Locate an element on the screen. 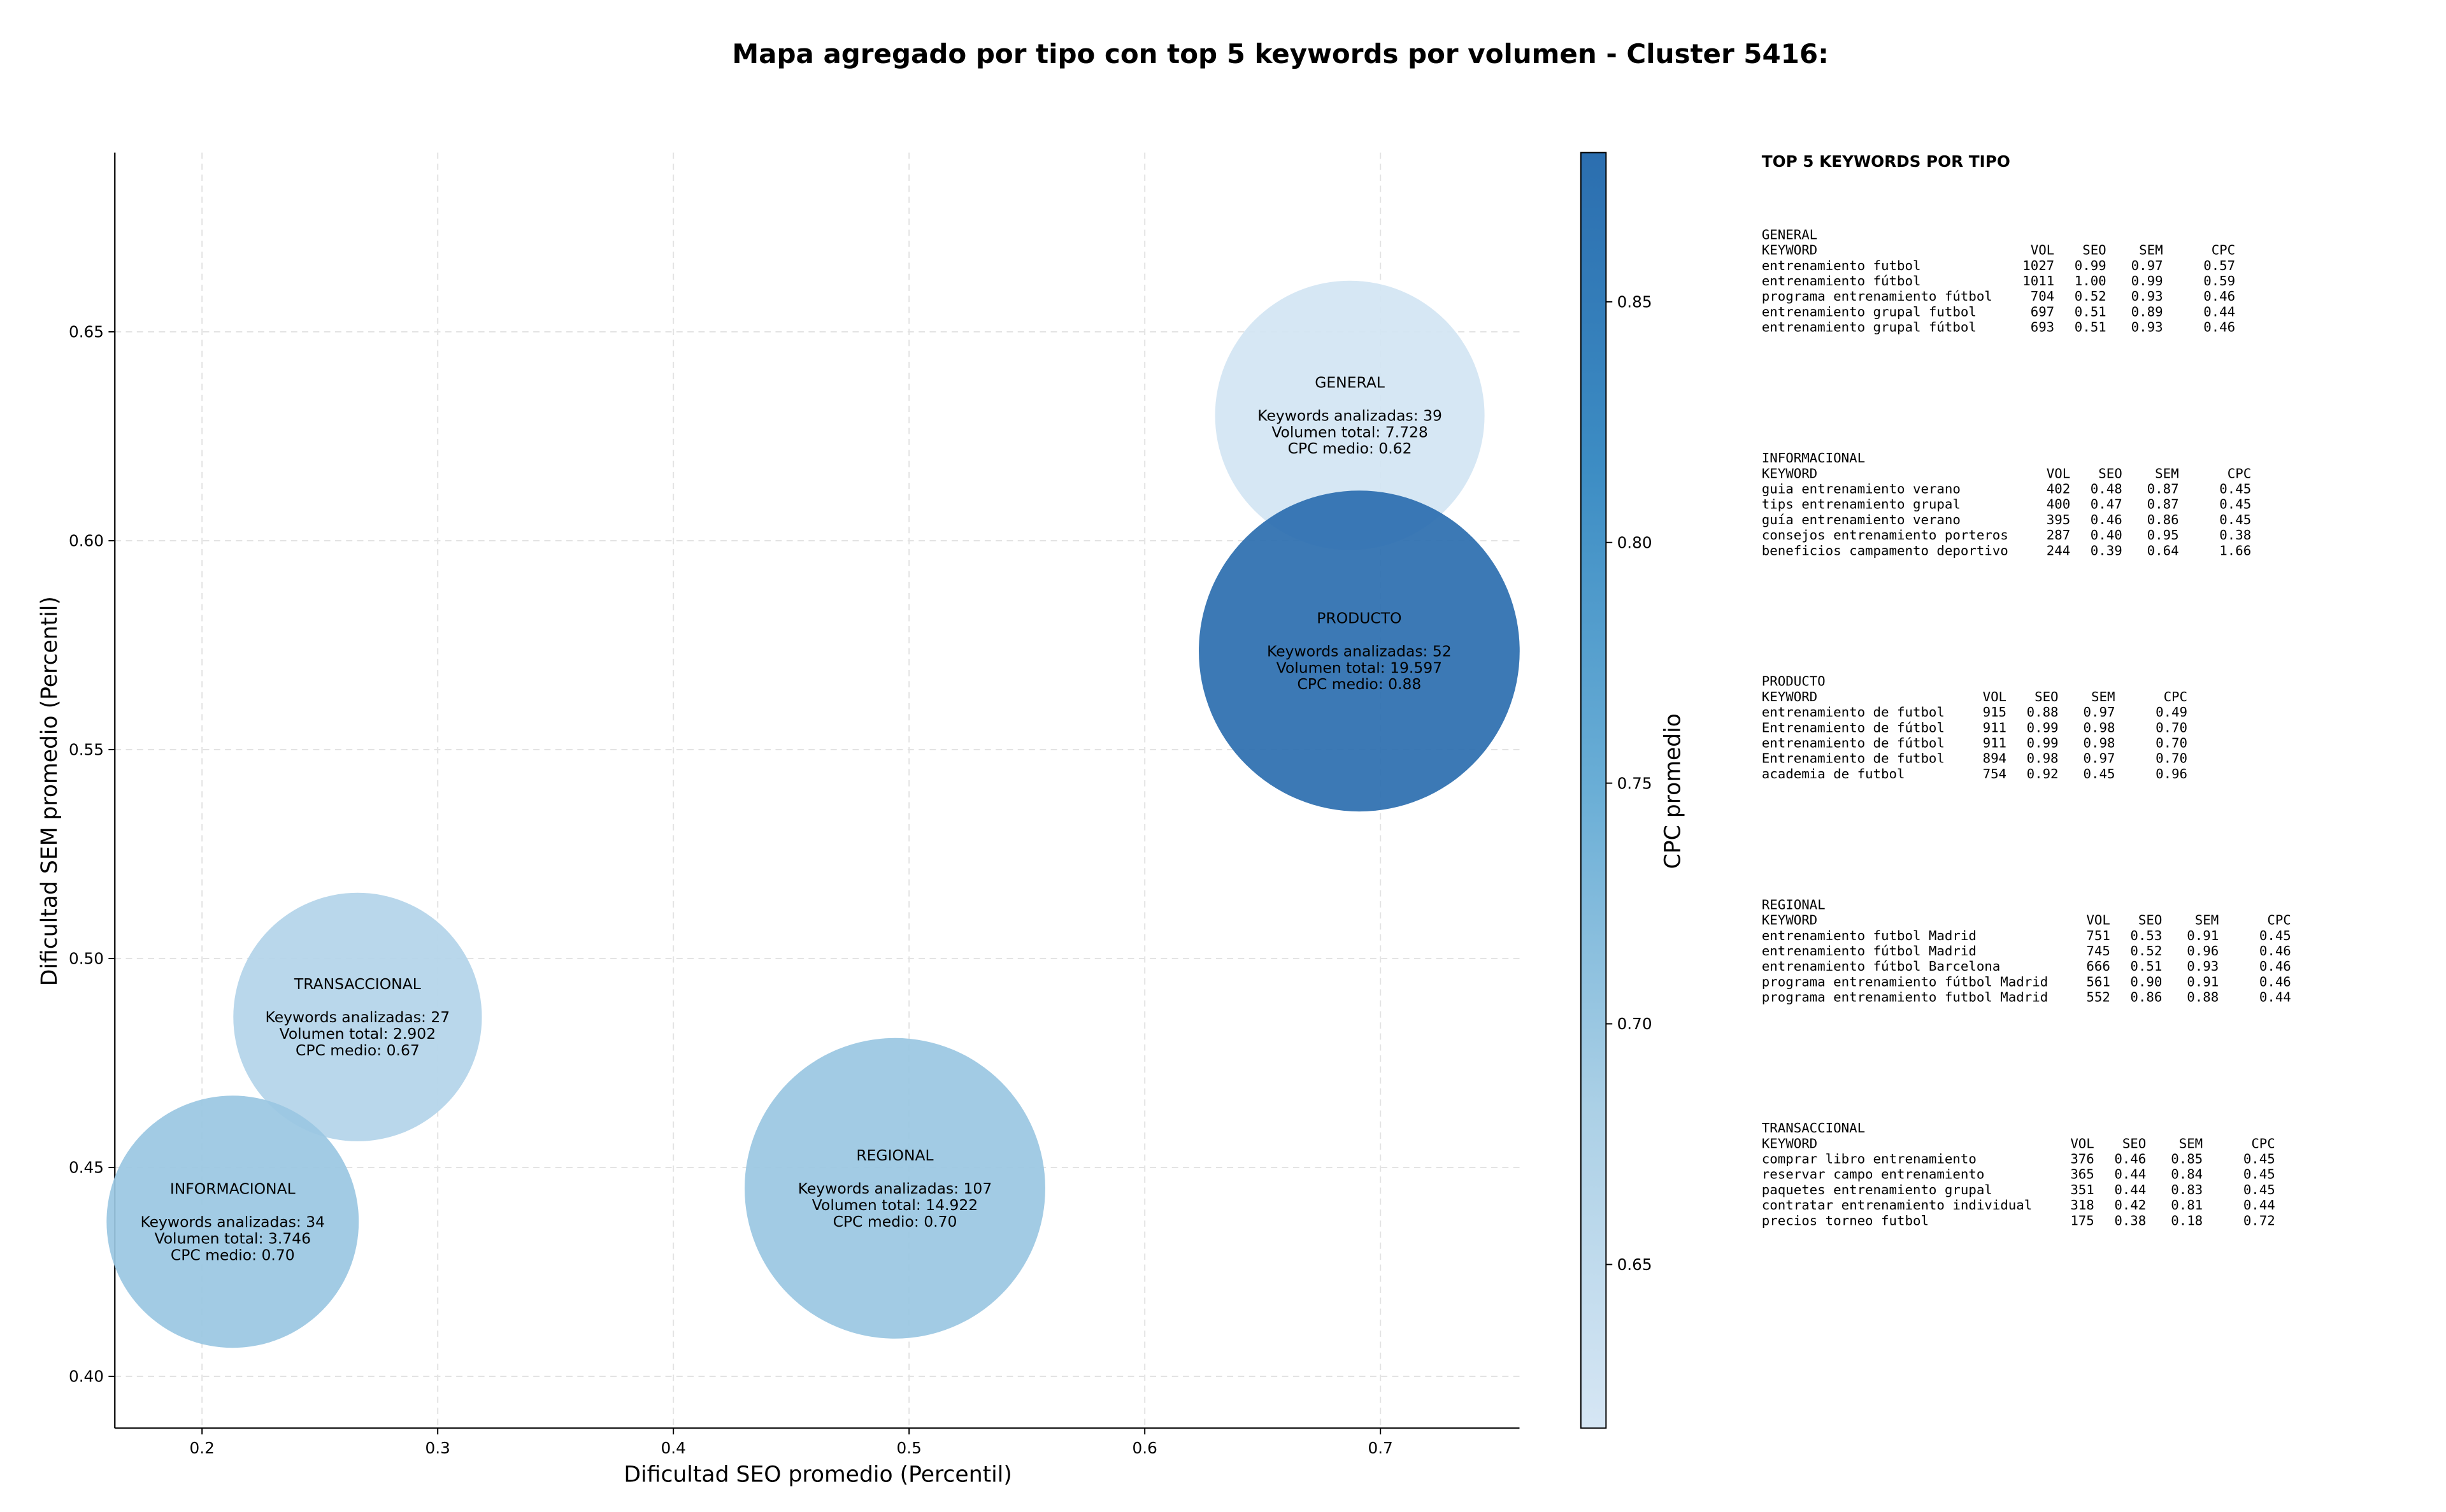 This screenshot has width=2446, height=1512. bubble-label: Volumen total: 7.728 is located at coordinates (1349, 432).